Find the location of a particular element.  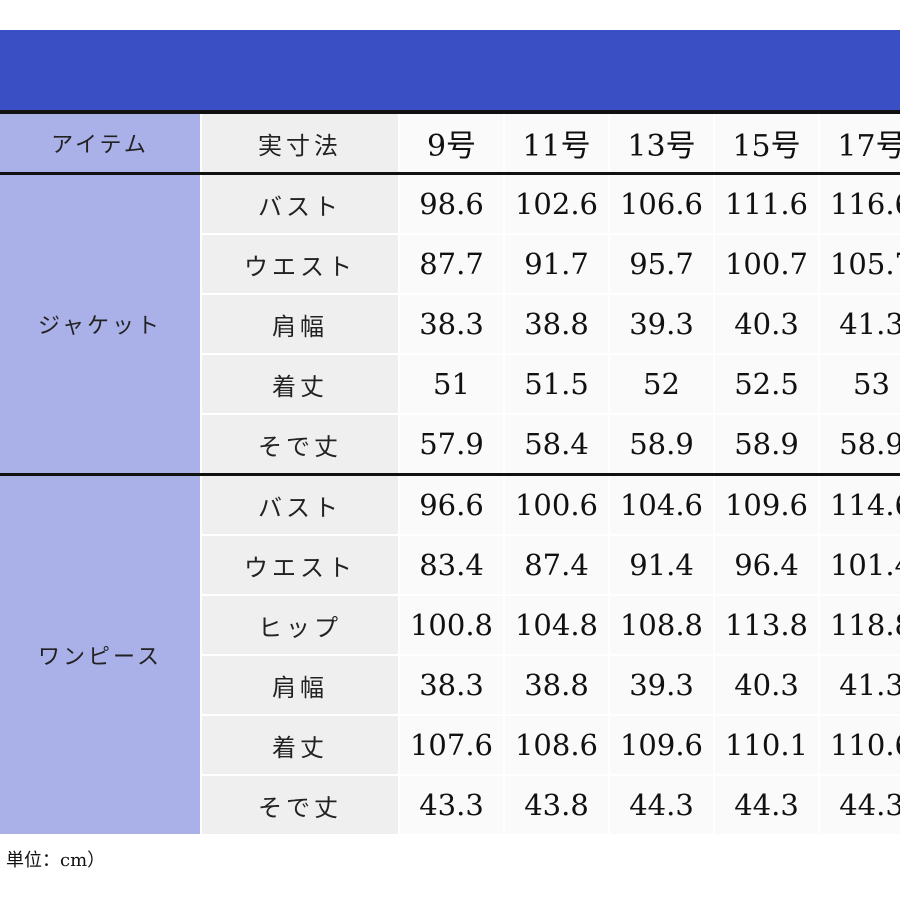

row-value: 52.5 is located at coordinates (766, 384).